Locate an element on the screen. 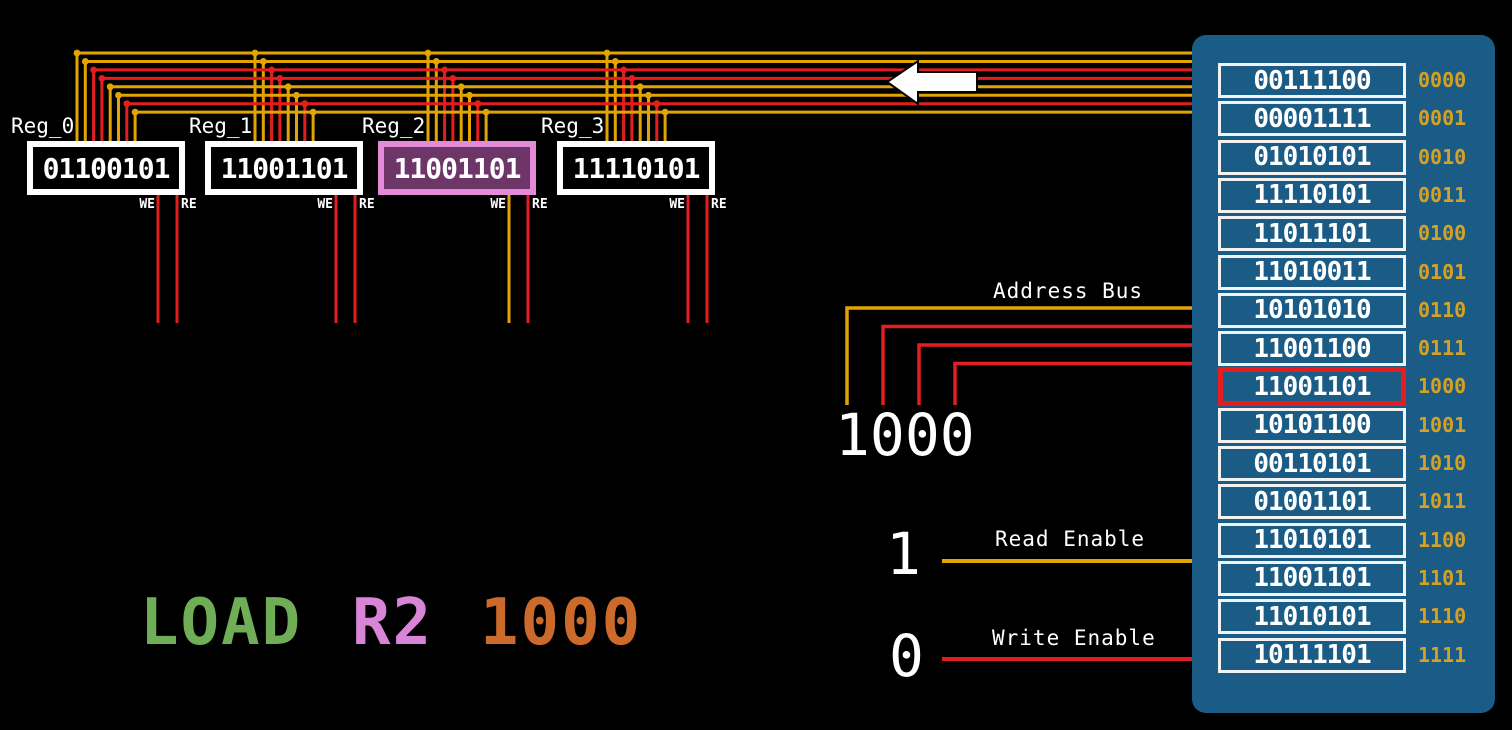  memory-address-label: 1101 is located at coordinates (1442, 577).